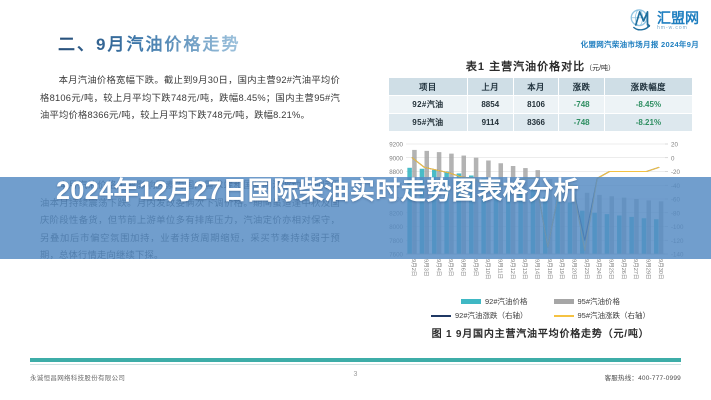 This screenshot has width=711, height=400. Describe the element at coordinates (413, 267) in the screenshot. I see `svg-text: 9月2日` at that location.